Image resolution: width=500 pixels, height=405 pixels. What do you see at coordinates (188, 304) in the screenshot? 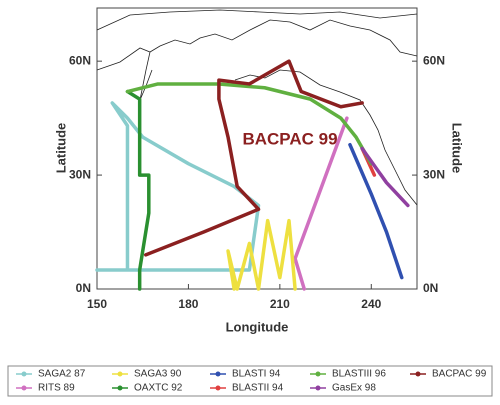
I see `x-tick-label: 180` at bounding box center [188, 304].